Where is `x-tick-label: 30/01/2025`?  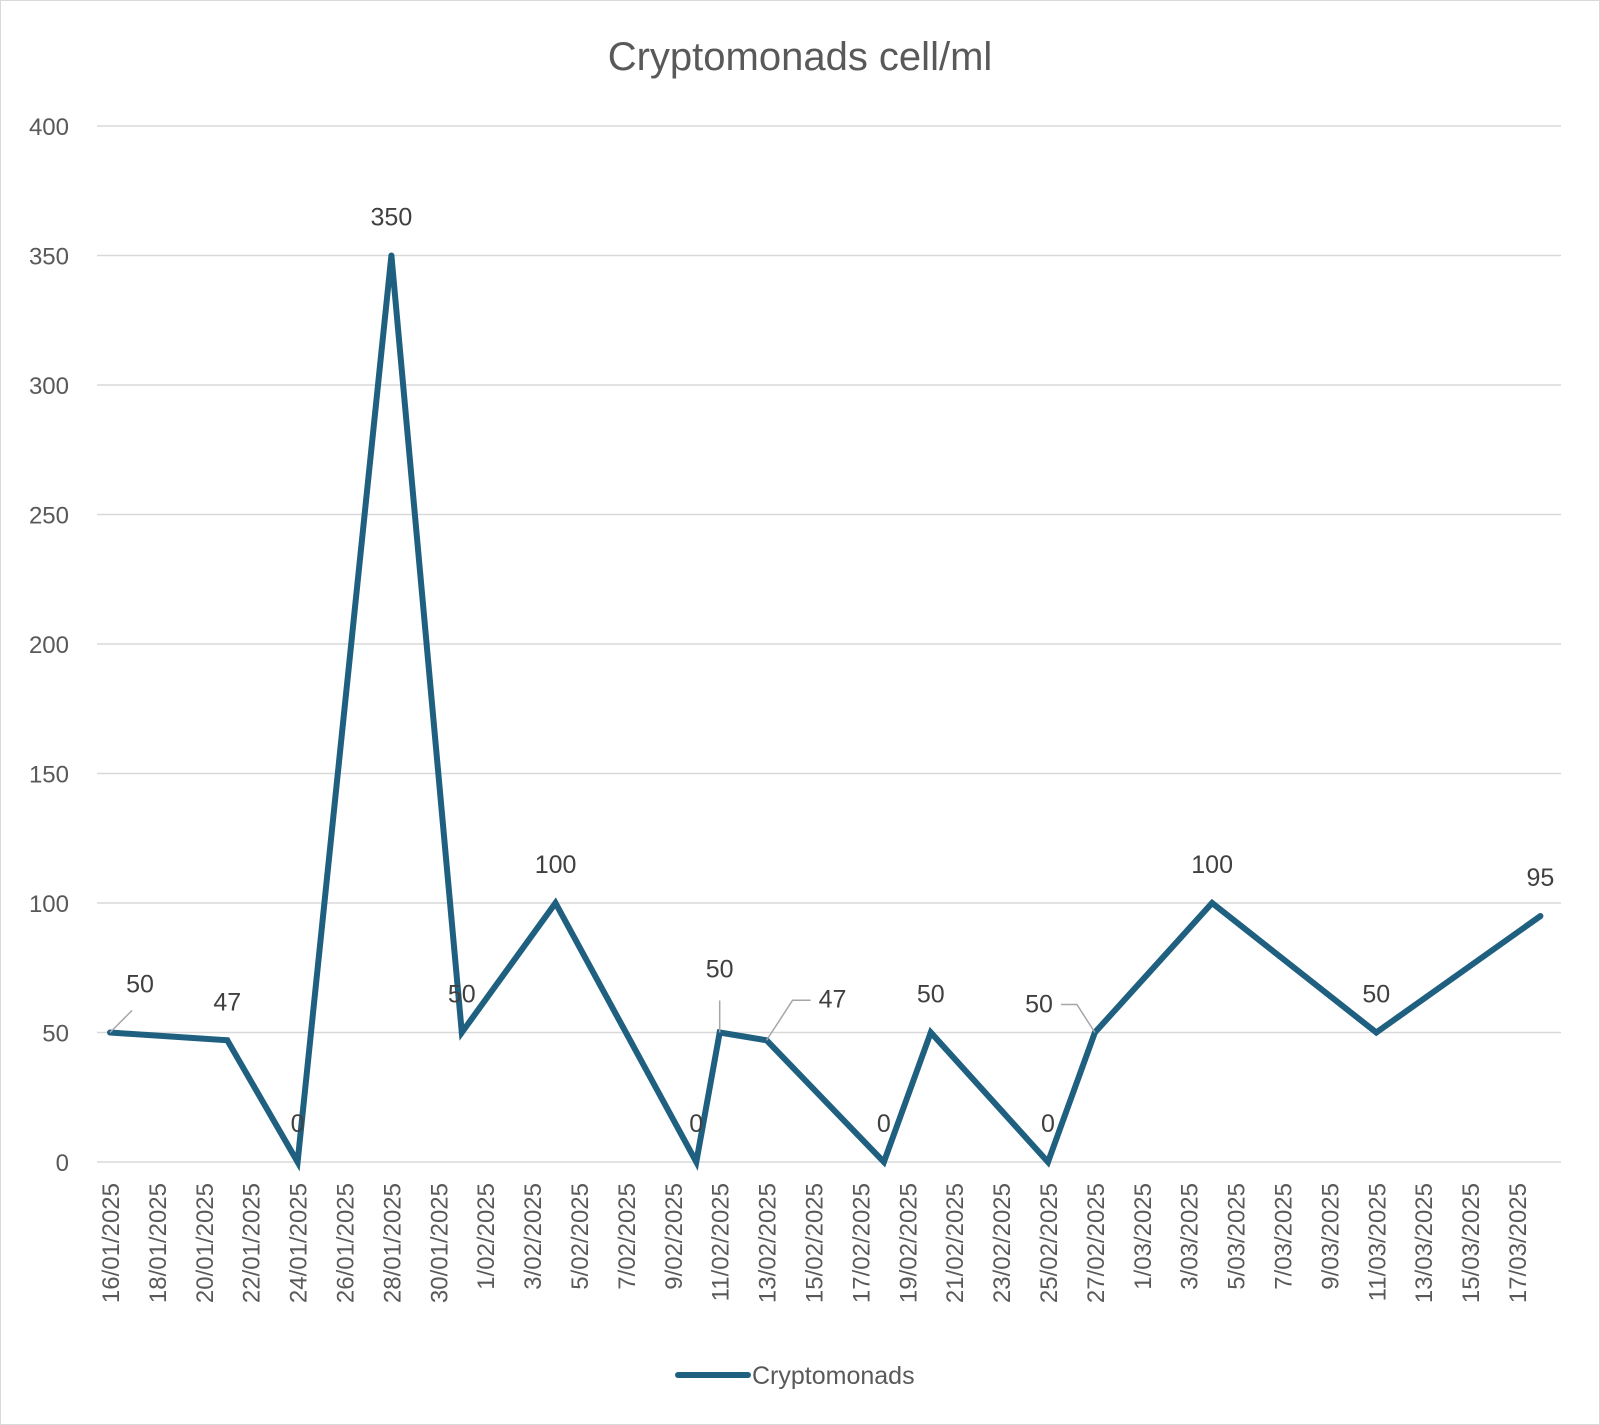
x-tick-label: 30/01/2025 is located at coordinates (439, 1243).